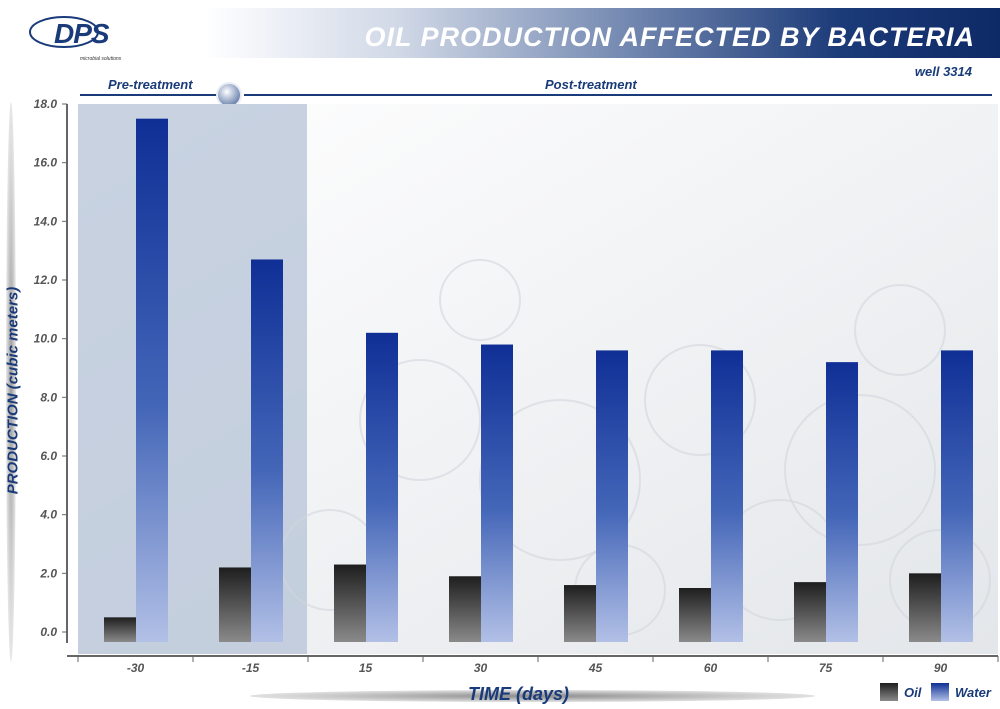 This screenshot has height=709, width=1000. I want to click on logo-subtext: microbial solutions, so click(101, 59).